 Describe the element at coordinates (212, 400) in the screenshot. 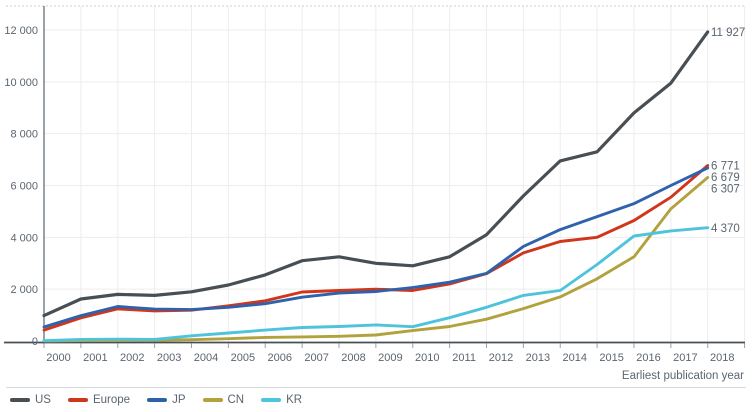

I see `legend-swatch-CN` at that location.